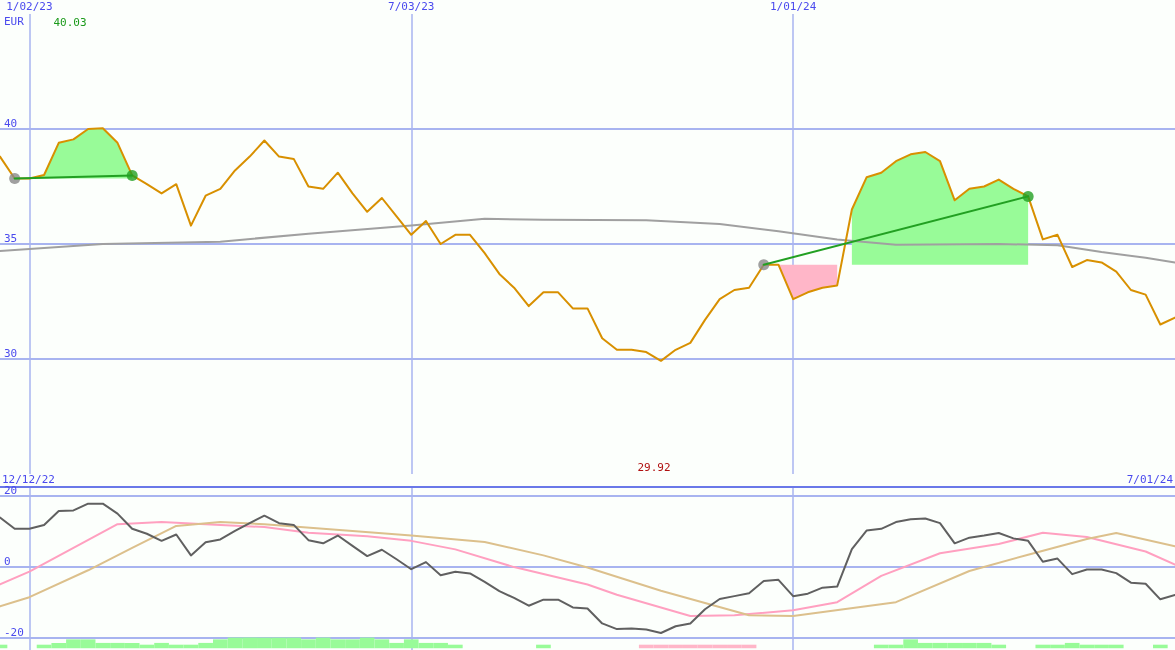 The height and width of the screenshot is (650, 1175). Describe the element at coordinates (7, 561) in the screenshot. I see `y-tick-label: 0` at that location.